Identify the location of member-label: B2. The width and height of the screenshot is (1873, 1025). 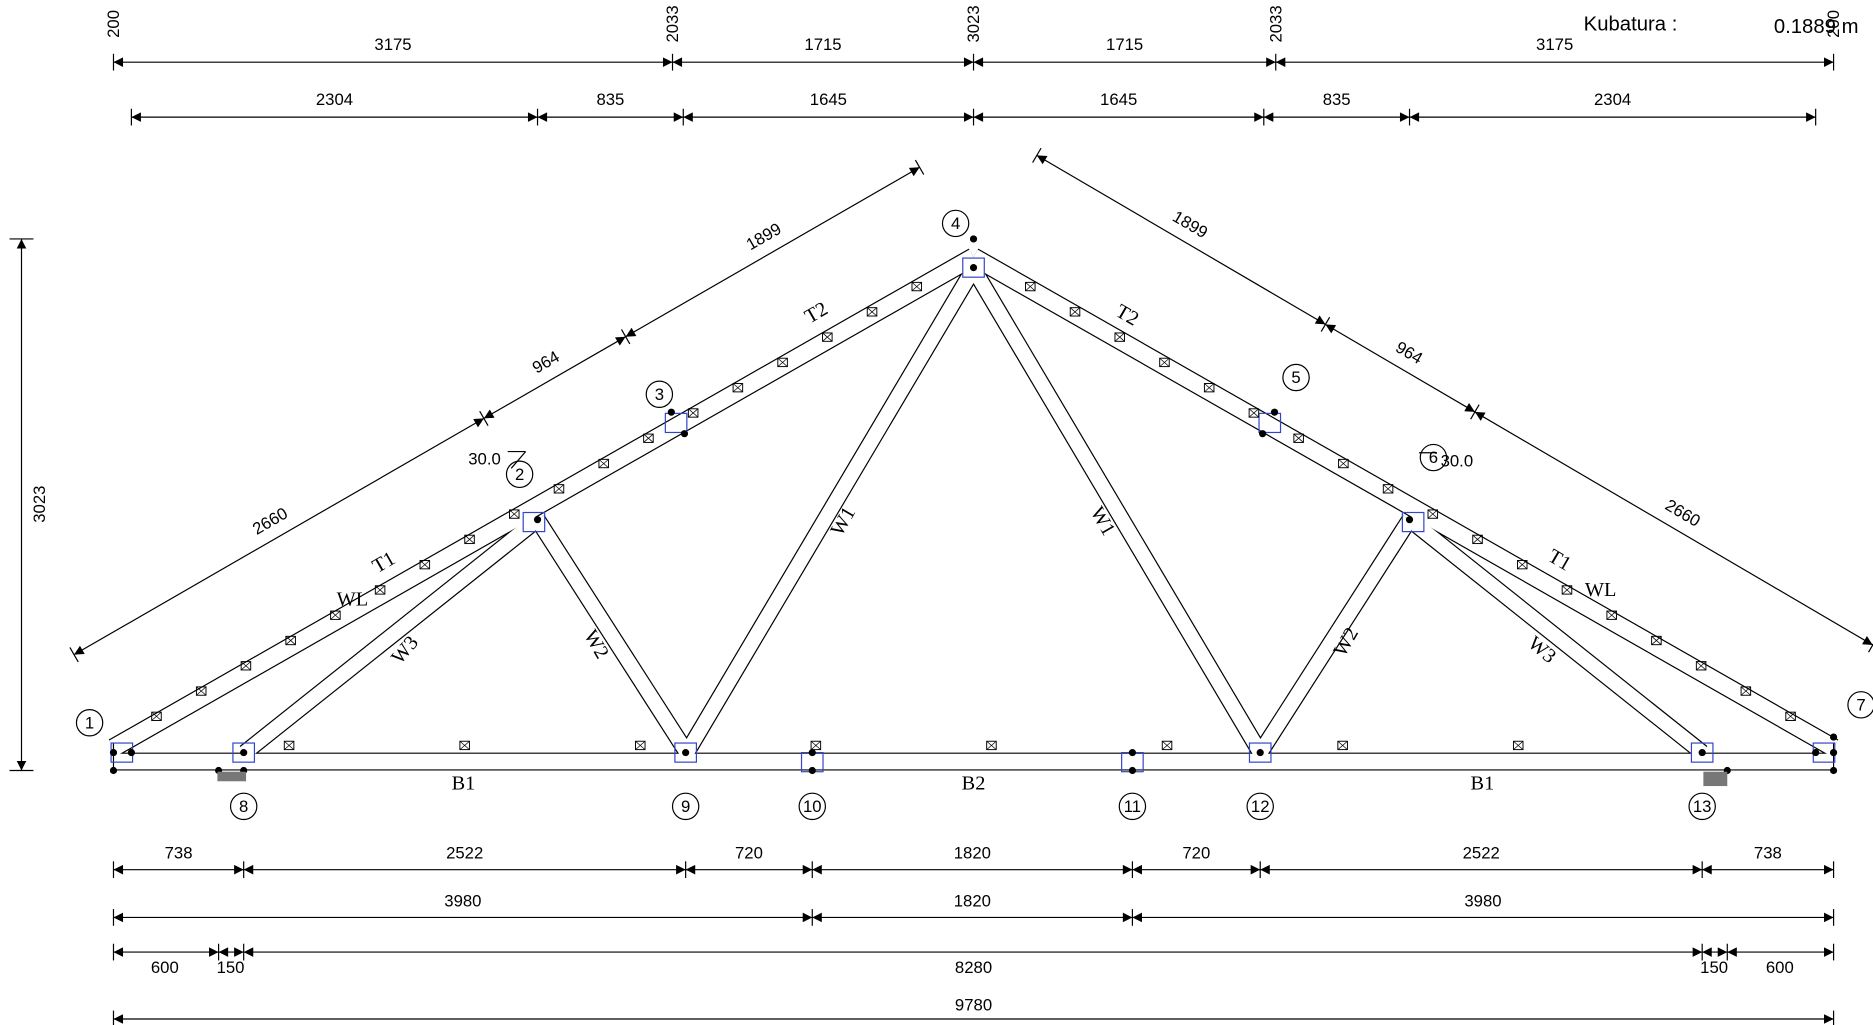
(974, 784).